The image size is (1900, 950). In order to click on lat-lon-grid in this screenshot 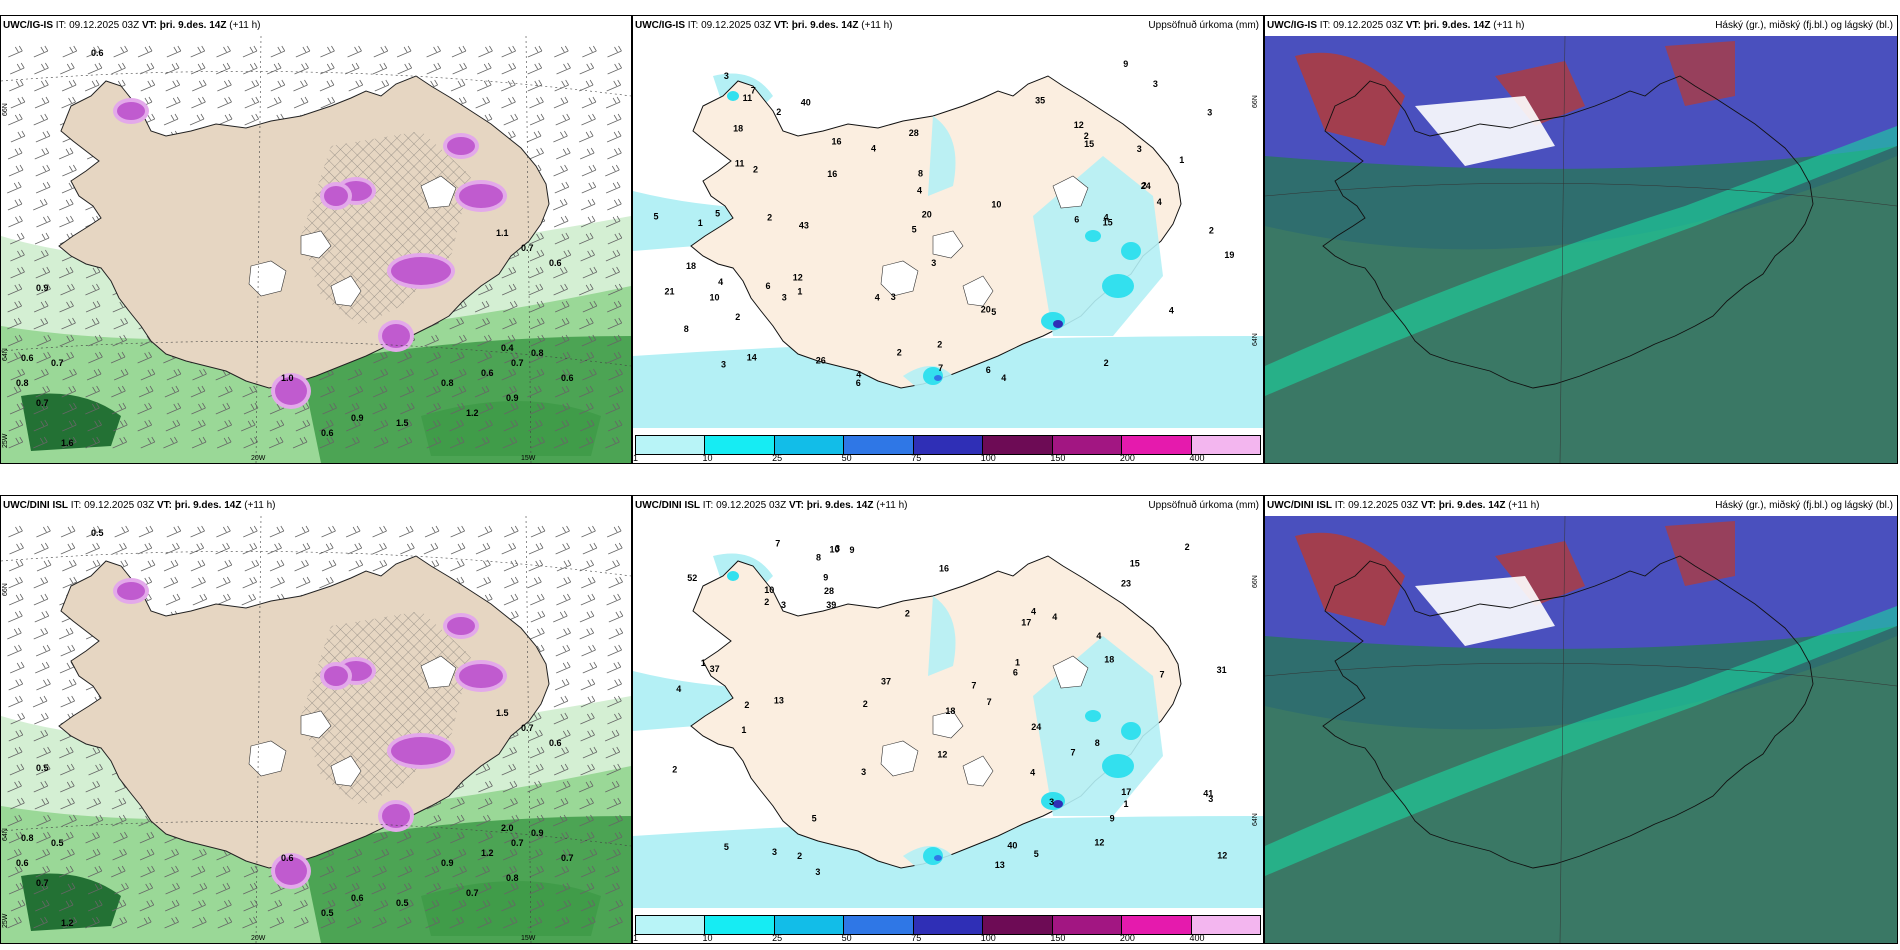, I will do `click(316, 249)`.